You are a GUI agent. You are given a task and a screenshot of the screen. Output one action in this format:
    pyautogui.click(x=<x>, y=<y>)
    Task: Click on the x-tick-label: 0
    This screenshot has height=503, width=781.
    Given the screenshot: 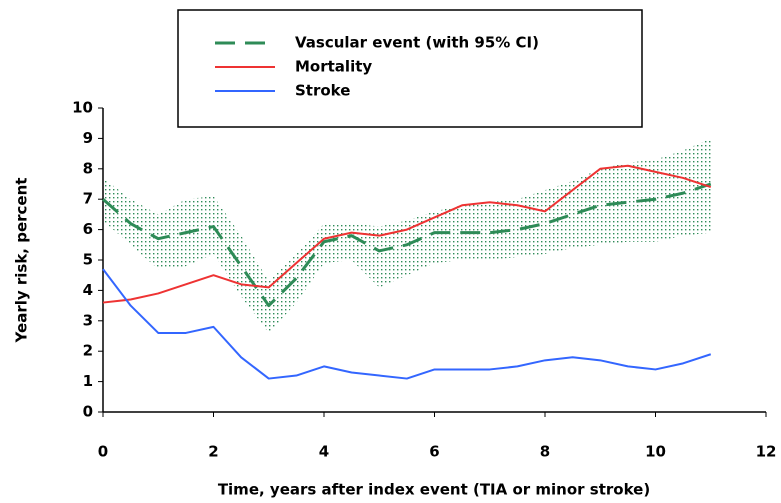 What is the action you would take?
    pyautogui.click(x=103, y=452)
    